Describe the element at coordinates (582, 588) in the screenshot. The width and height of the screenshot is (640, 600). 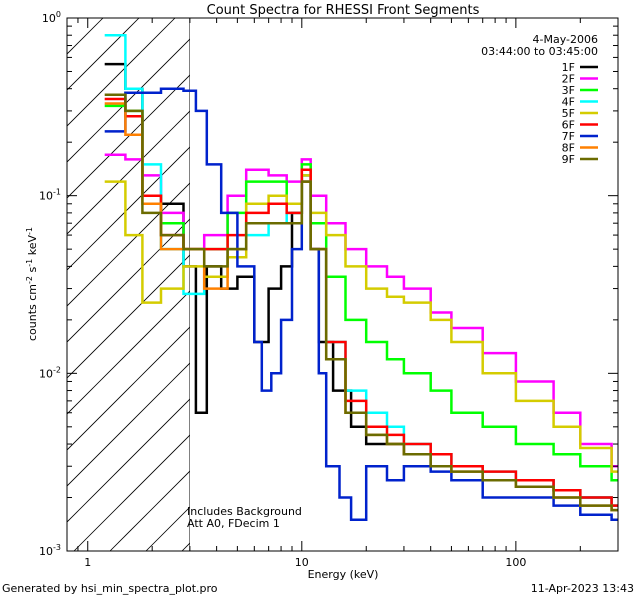
I see `footer-timestamp: 11-Apr-2023 13:43` at that location.